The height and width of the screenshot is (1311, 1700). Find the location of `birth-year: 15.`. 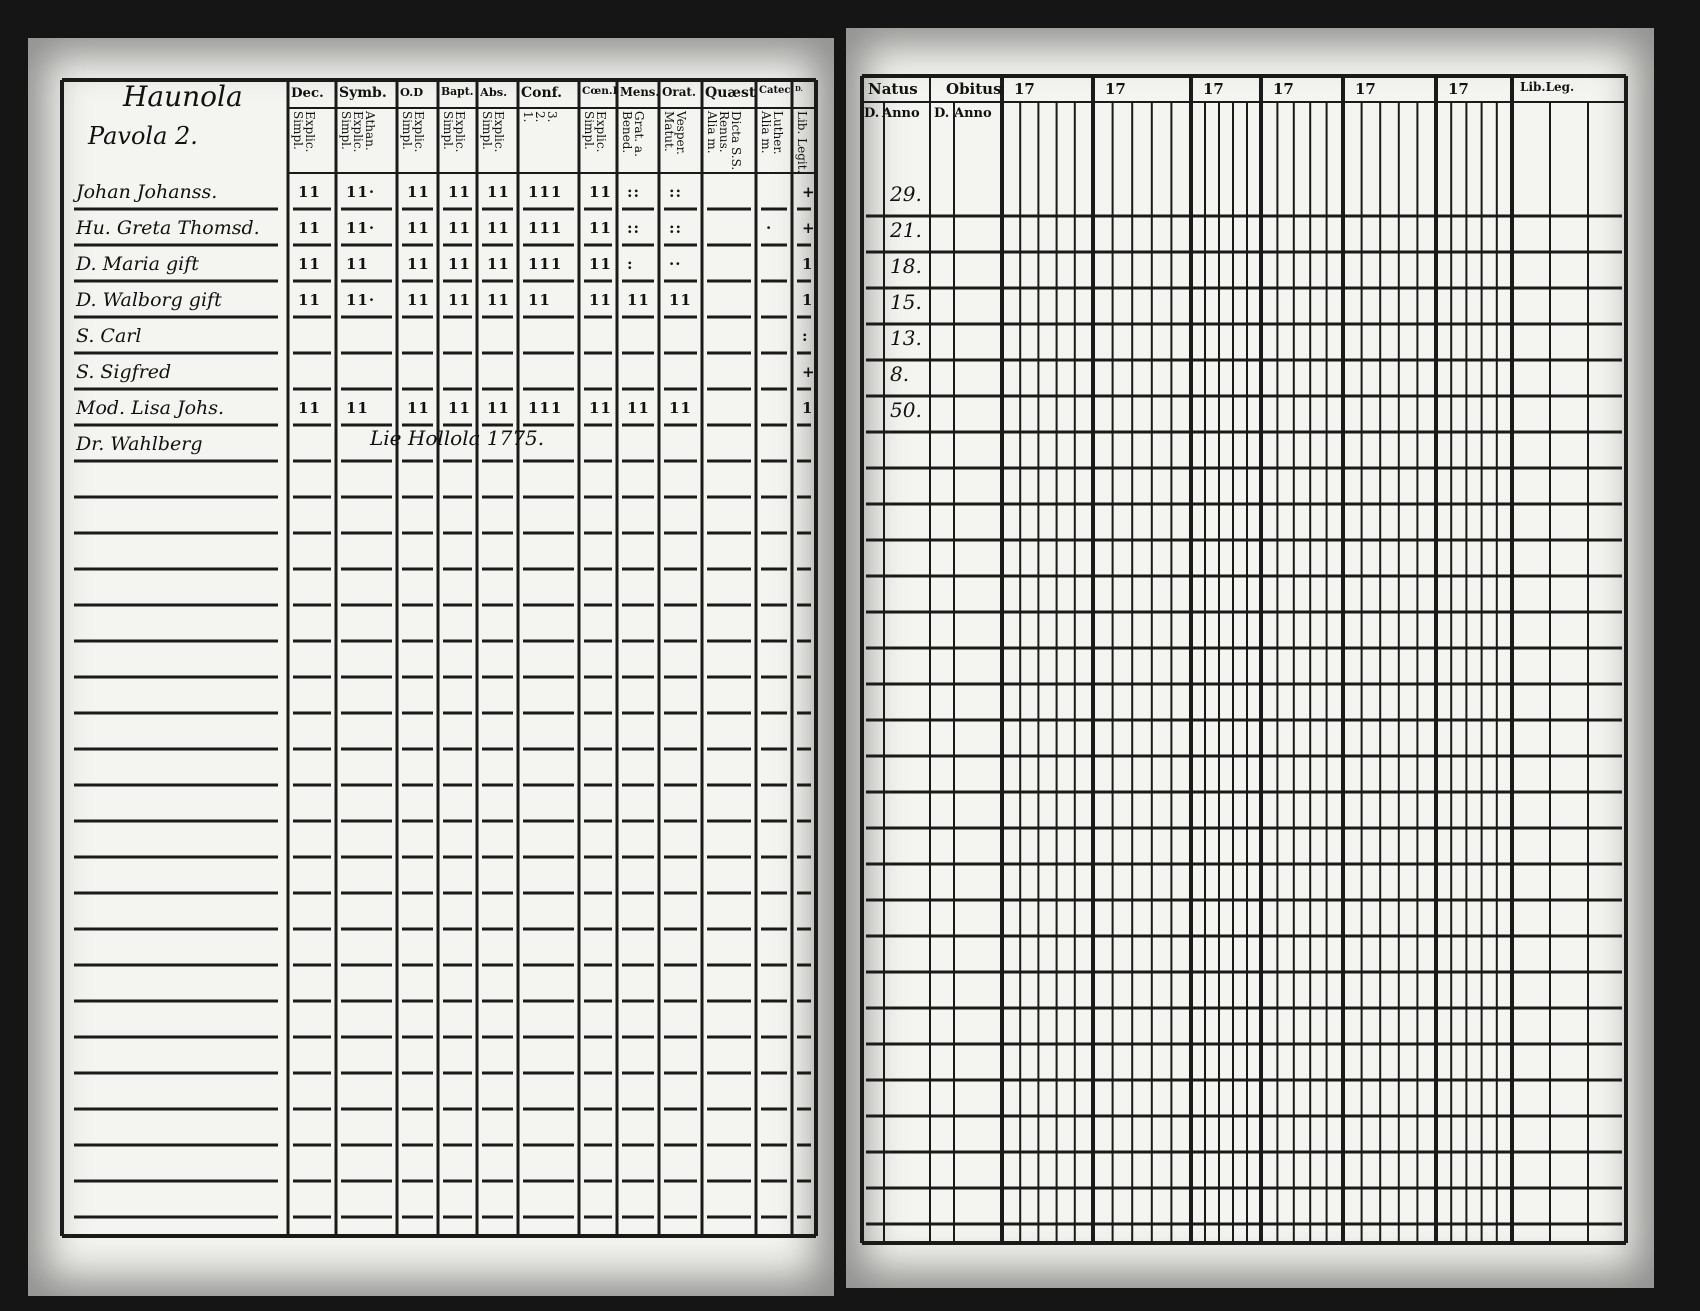

birth-year: 15. is located at coordinates (906, 302).